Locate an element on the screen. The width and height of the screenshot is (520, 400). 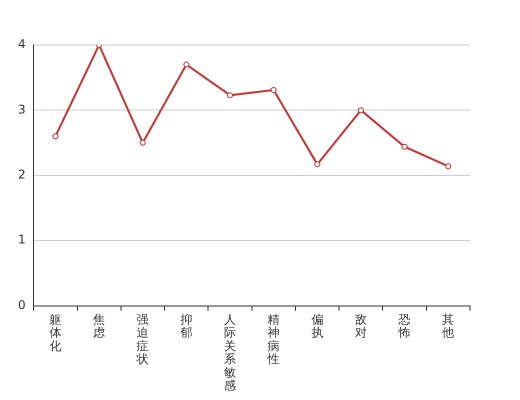
x-tick-label: 敌对 is located at coordinates (360, 326).